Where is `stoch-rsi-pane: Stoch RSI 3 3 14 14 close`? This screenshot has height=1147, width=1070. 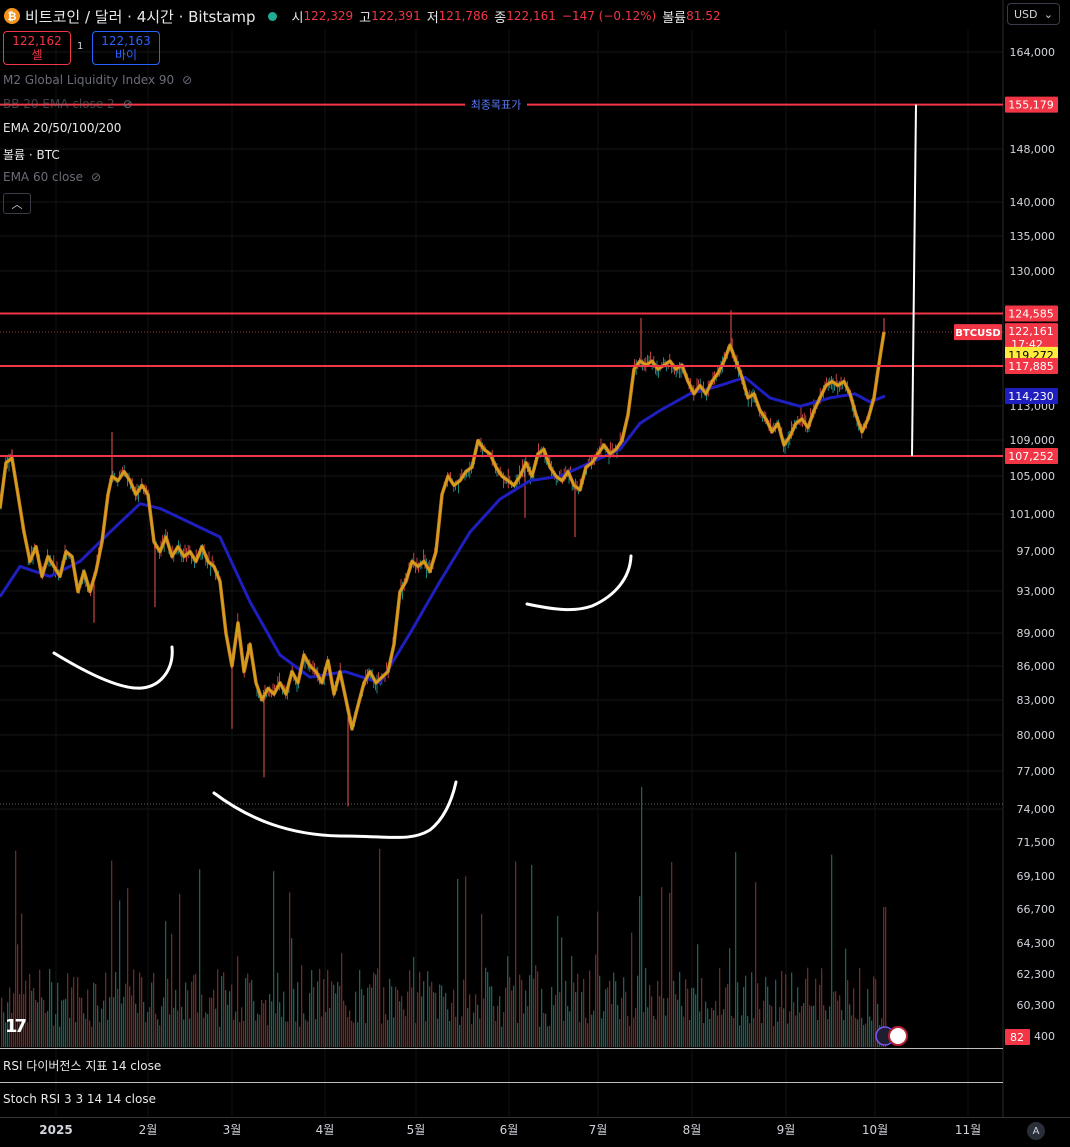 stoch-rsi-pane: Stoch RSI 3 3 14 14 close is located at coordinates (501, 1098).